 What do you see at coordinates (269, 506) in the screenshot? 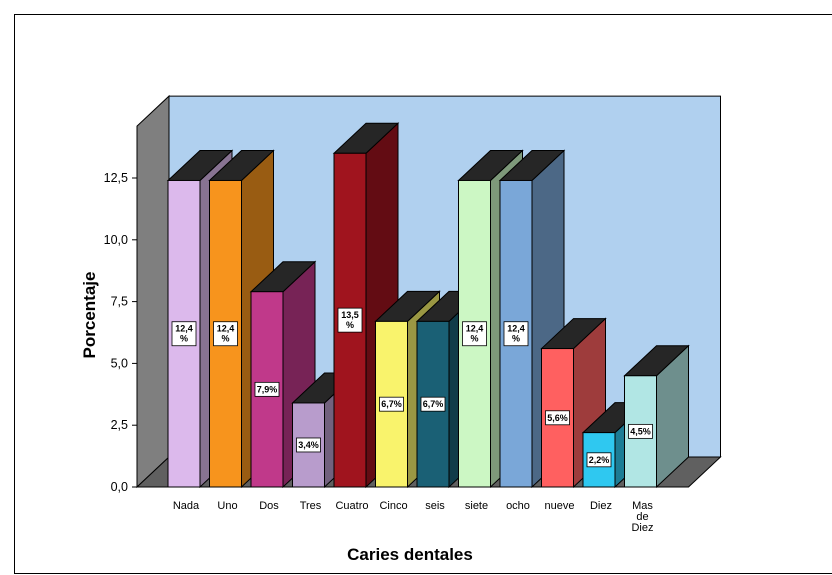
I see `x-tick-label: Dos` at bounding box center [269, 506].